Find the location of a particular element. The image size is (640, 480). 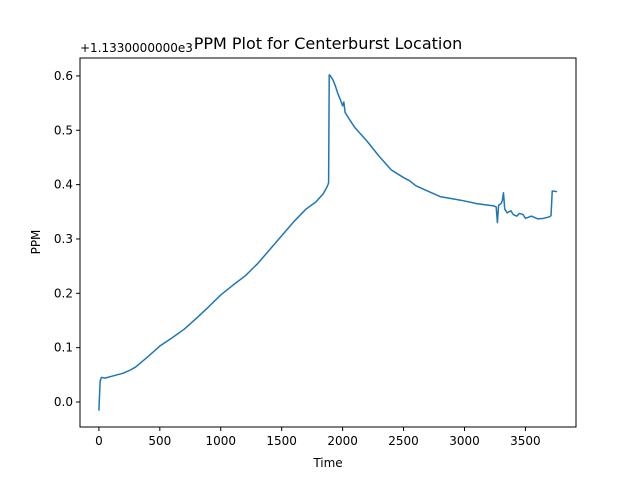

x-tick-label: 3000 is located at coordinates (464, 441).